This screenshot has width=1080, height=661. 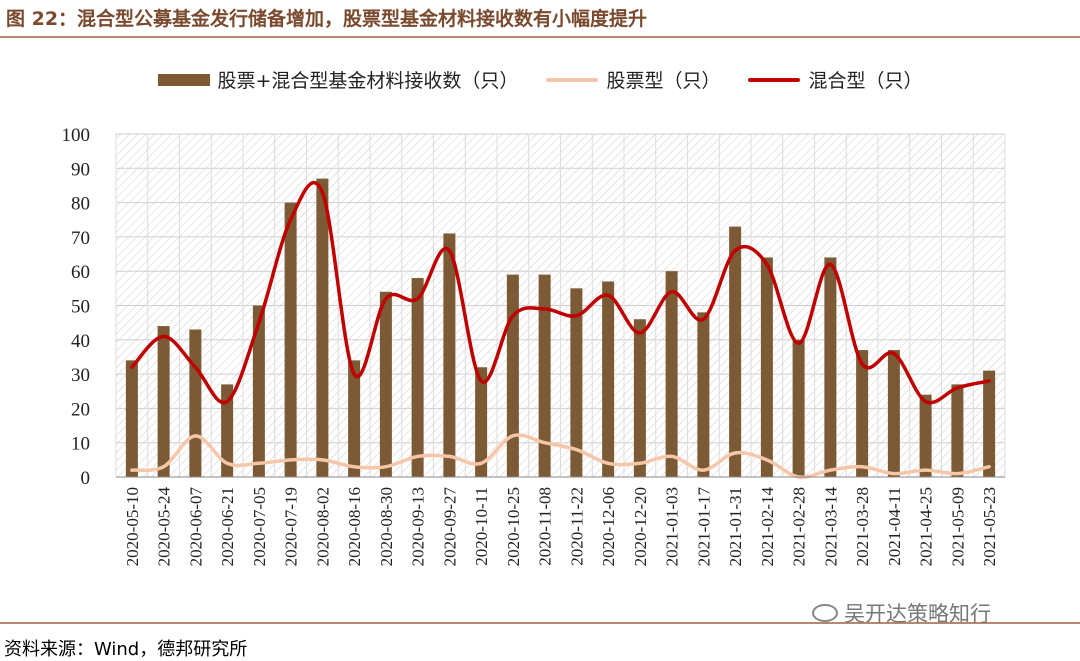 What do you see at coordinates (640, 526) in the screenshot?
I see `x-tick-label: 2020-12-20` at bounding box center [640, 526].